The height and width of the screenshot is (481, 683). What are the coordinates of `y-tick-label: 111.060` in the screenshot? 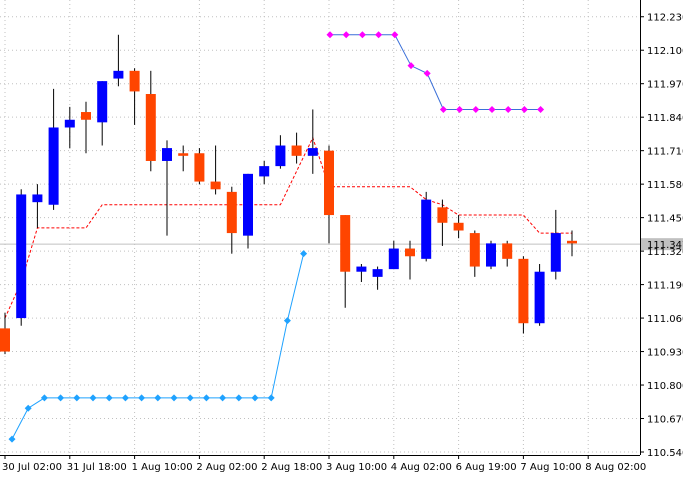 It's located at (665, 319).